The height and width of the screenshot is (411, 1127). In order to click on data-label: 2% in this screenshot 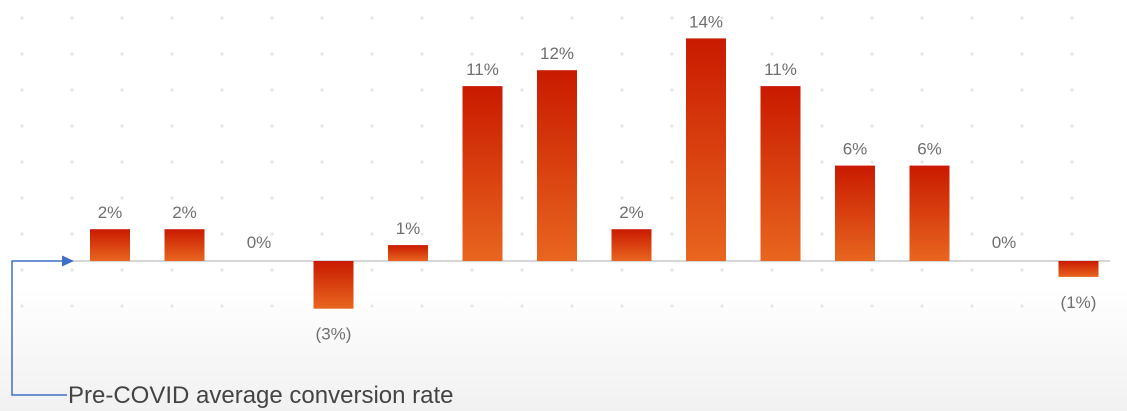, I will do `click(110, 212)`.